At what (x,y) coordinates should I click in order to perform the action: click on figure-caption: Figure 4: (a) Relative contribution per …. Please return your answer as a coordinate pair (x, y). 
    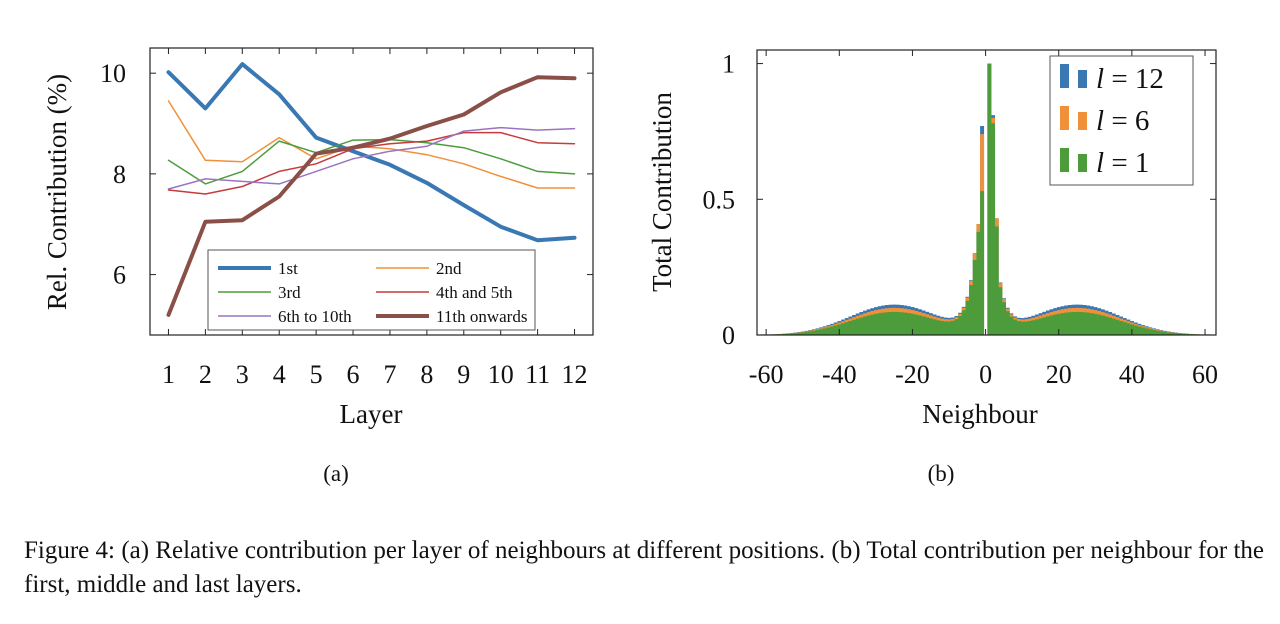
    Looking at the image, I should click on (644, 568).